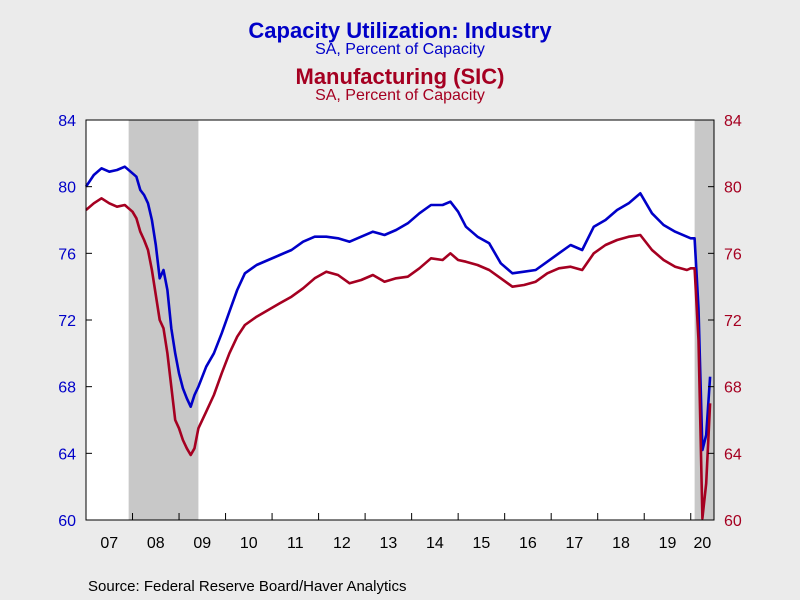 Image resolution: width=800 pixels, height=600 pixels. I want to click on x-axis-tick-label: 09, so click(202, 543).